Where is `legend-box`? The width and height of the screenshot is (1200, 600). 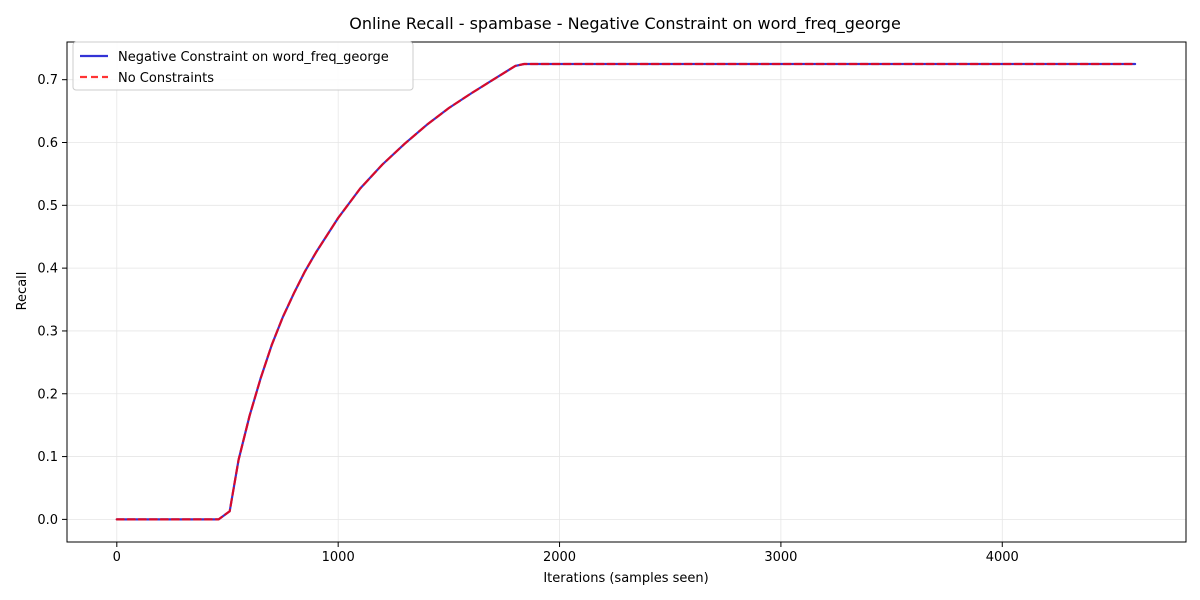
legend-box is located at coordinates (243, 66).